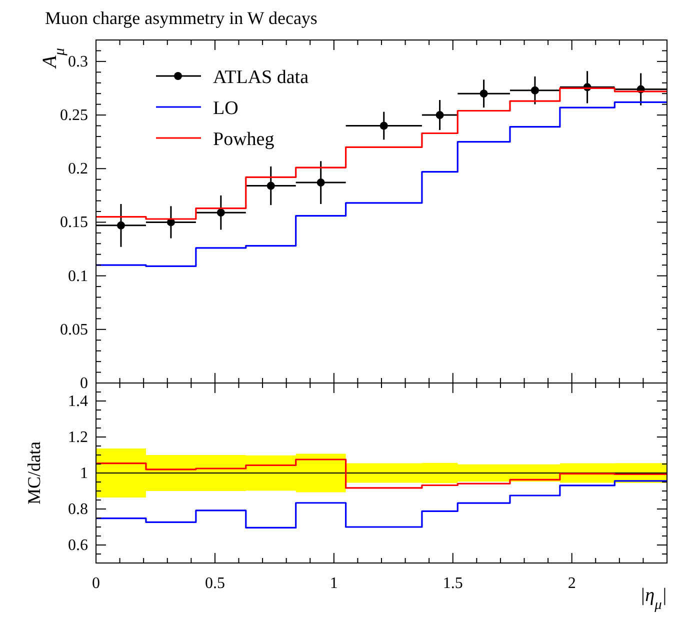 This screenshot has height=620, width=678. Describe the element at coordinates (78, 169) in the screenshot. I see `y-tick-label: 0.2` at that location.